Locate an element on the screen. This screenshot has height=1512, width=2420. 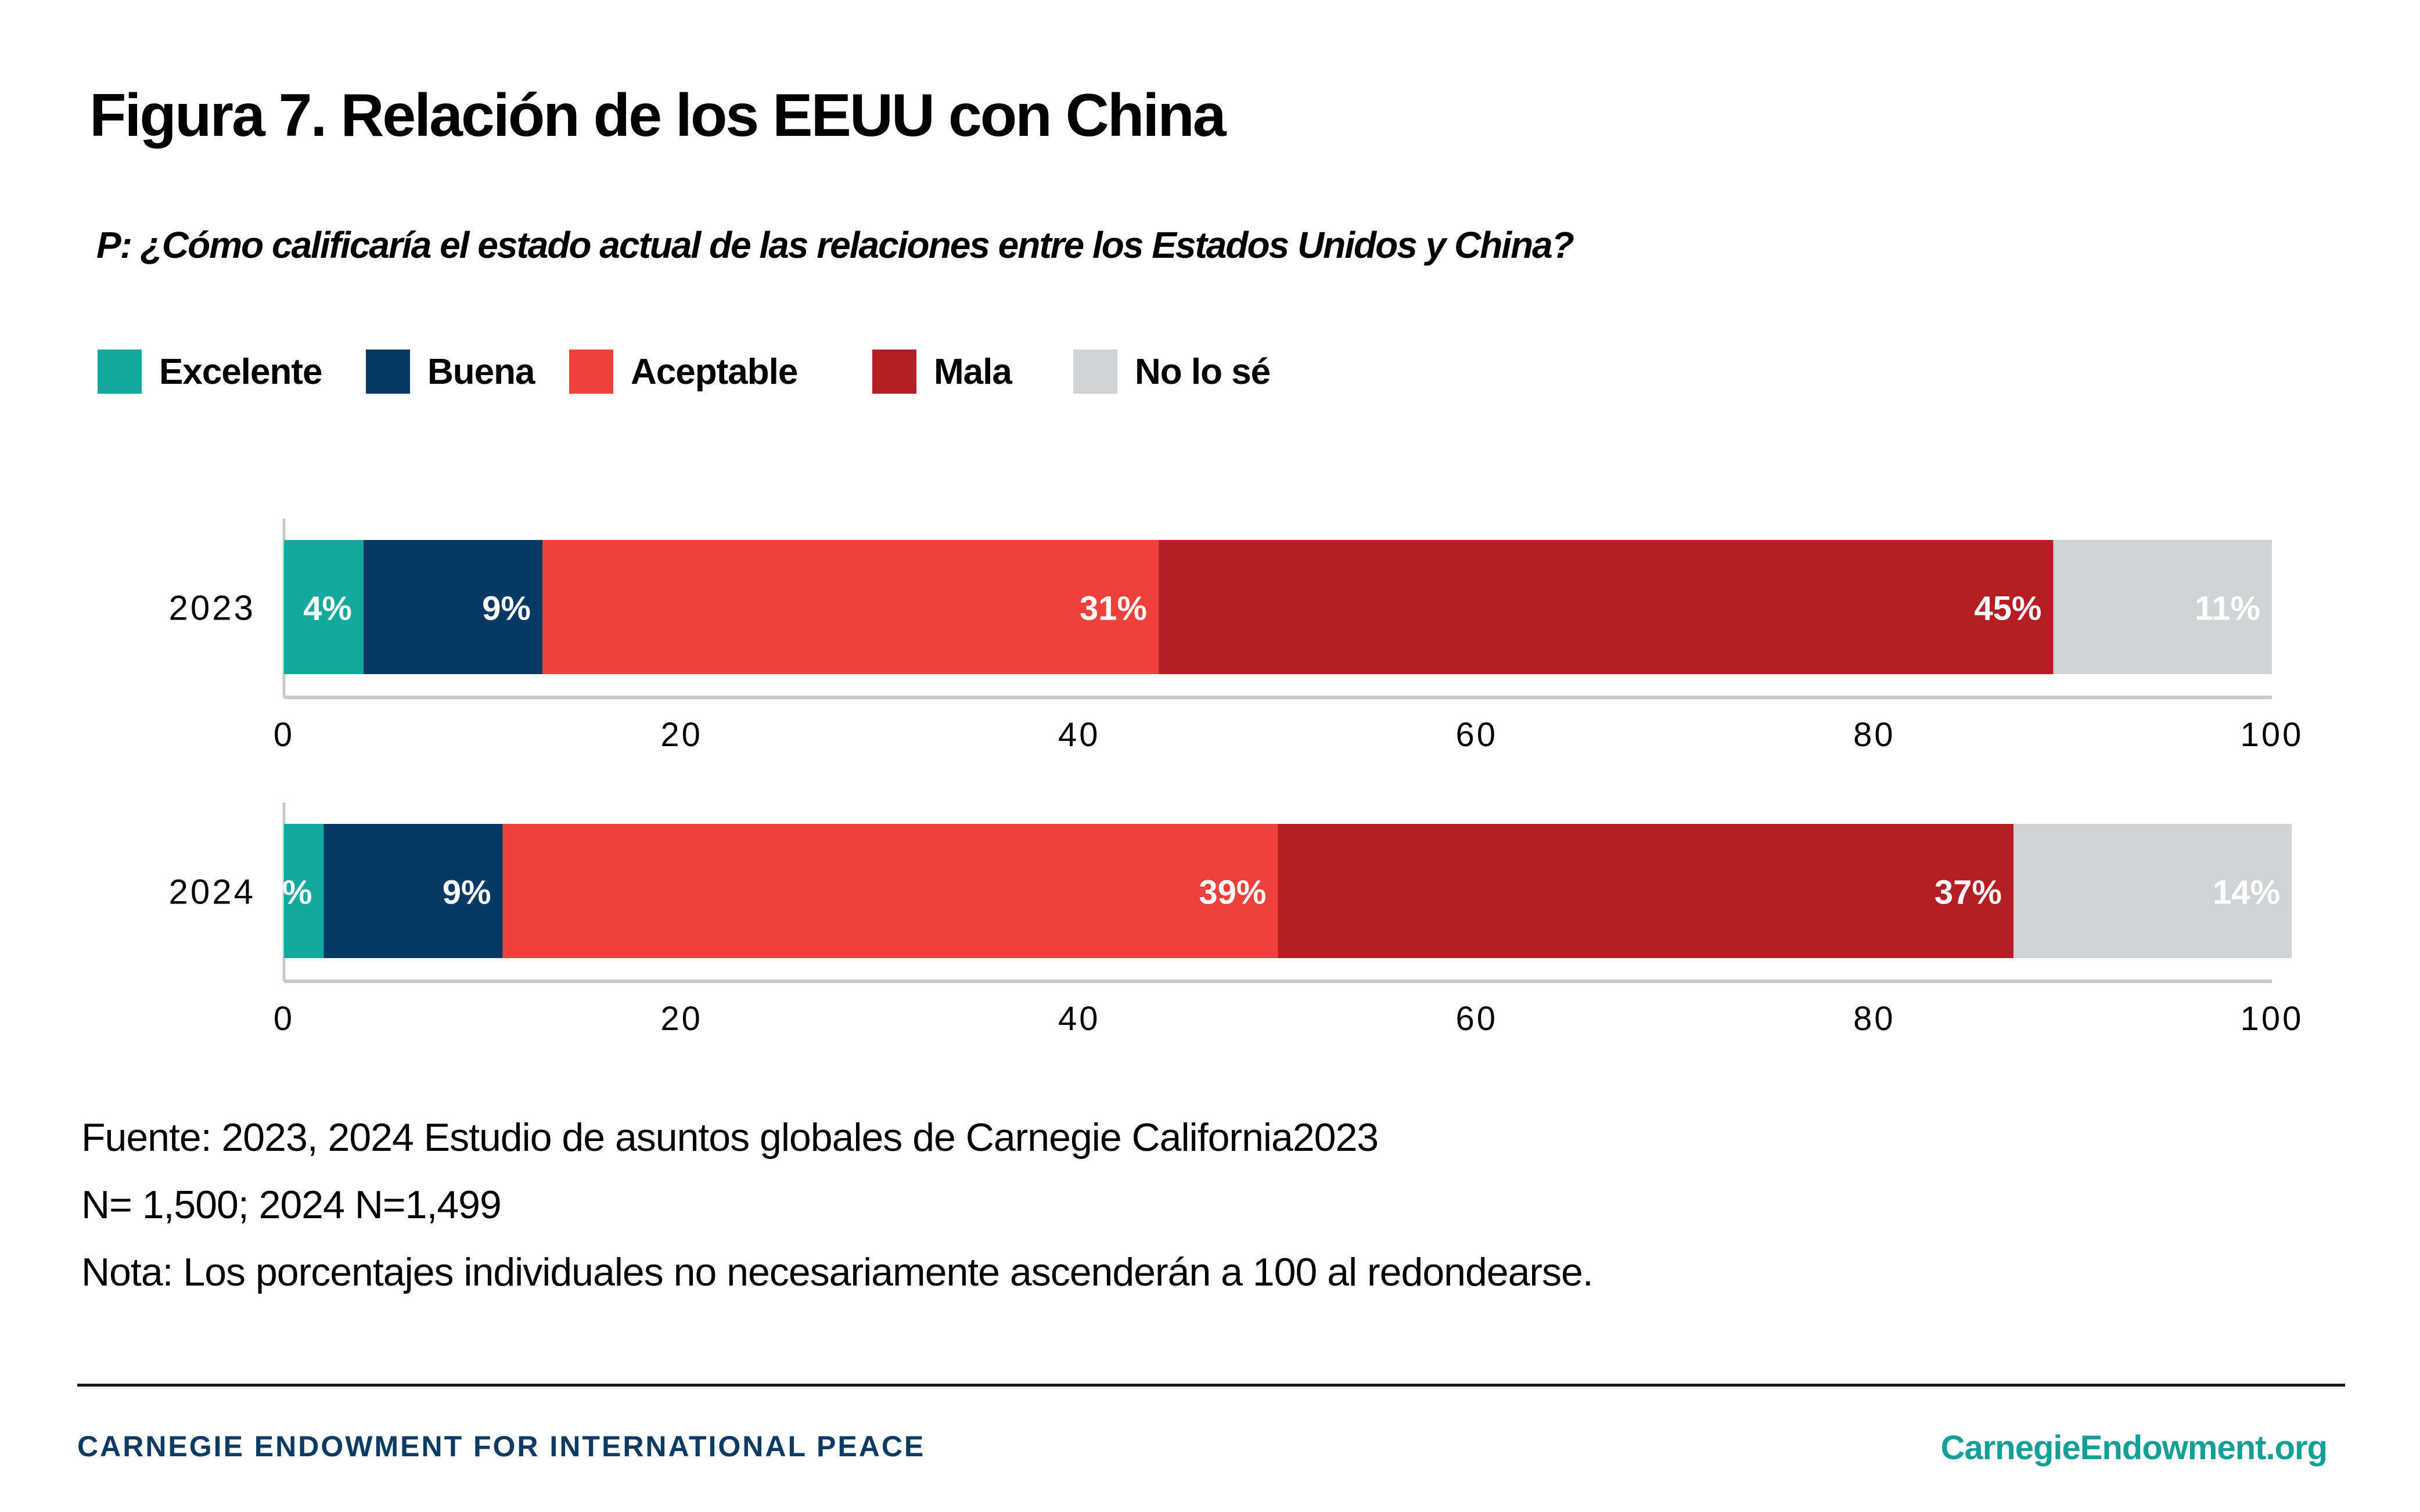
bar-segment-2023-no-lo-se is located at coordinates (2162, 607).